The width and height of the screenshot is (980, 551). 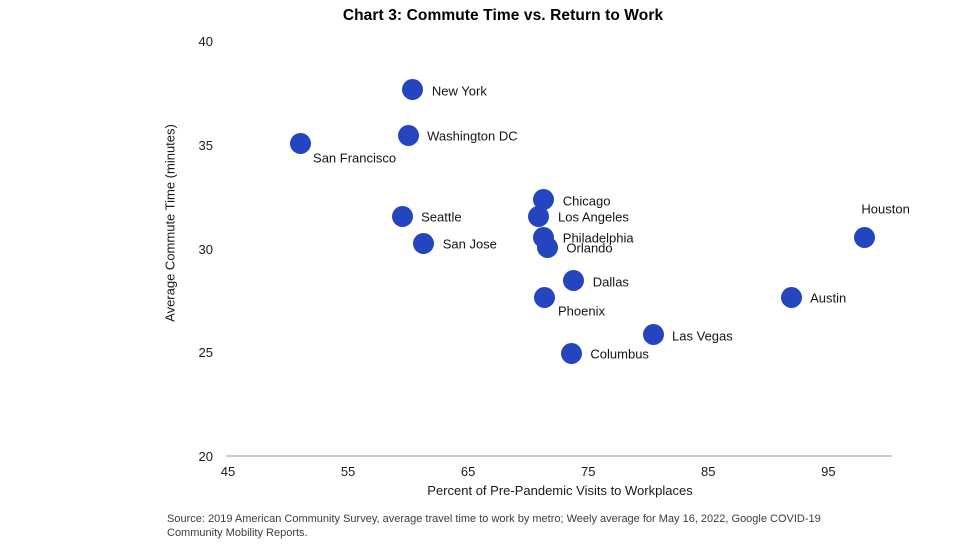 What do you see at coordinates (413, 90) in the screenshot?
I see `data-point-new-york` at bounding box center [413, 90].